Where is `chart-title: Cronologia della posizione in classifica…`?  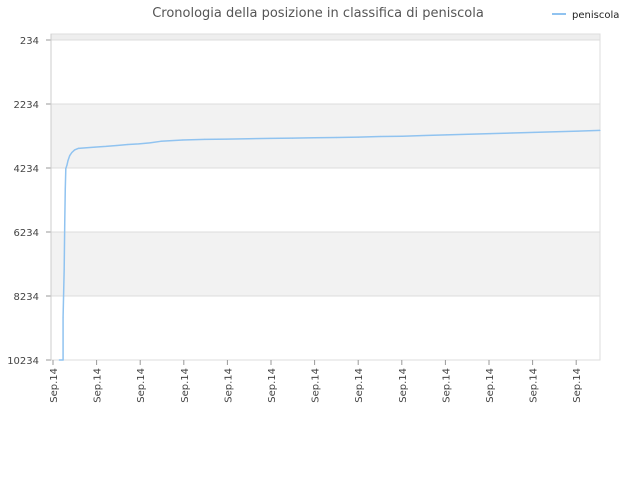 chart-title: Cronologia della posizione in classifica… is located at coordinates (318, 13).